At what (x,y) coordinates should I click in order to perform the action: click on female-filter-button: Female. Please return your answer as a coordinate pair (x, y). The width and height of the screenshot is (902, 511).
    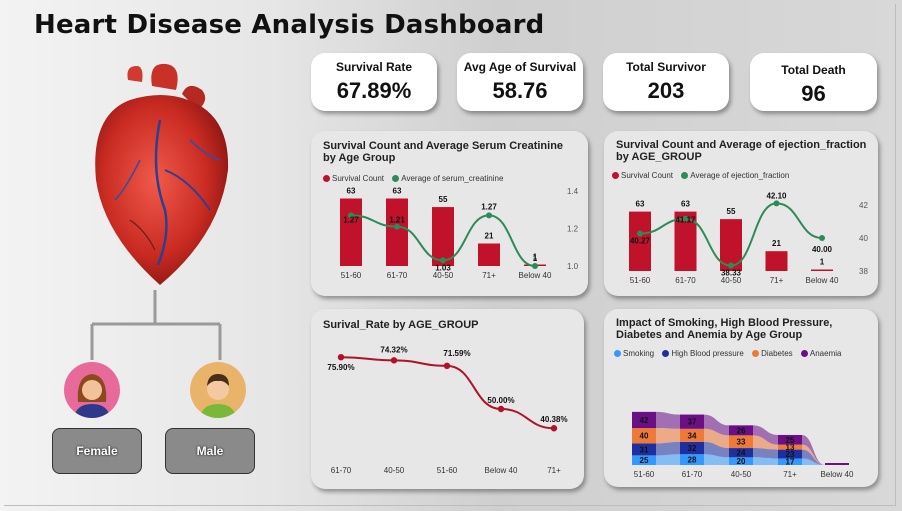
    Looking at the image, I should click on (97, 451).